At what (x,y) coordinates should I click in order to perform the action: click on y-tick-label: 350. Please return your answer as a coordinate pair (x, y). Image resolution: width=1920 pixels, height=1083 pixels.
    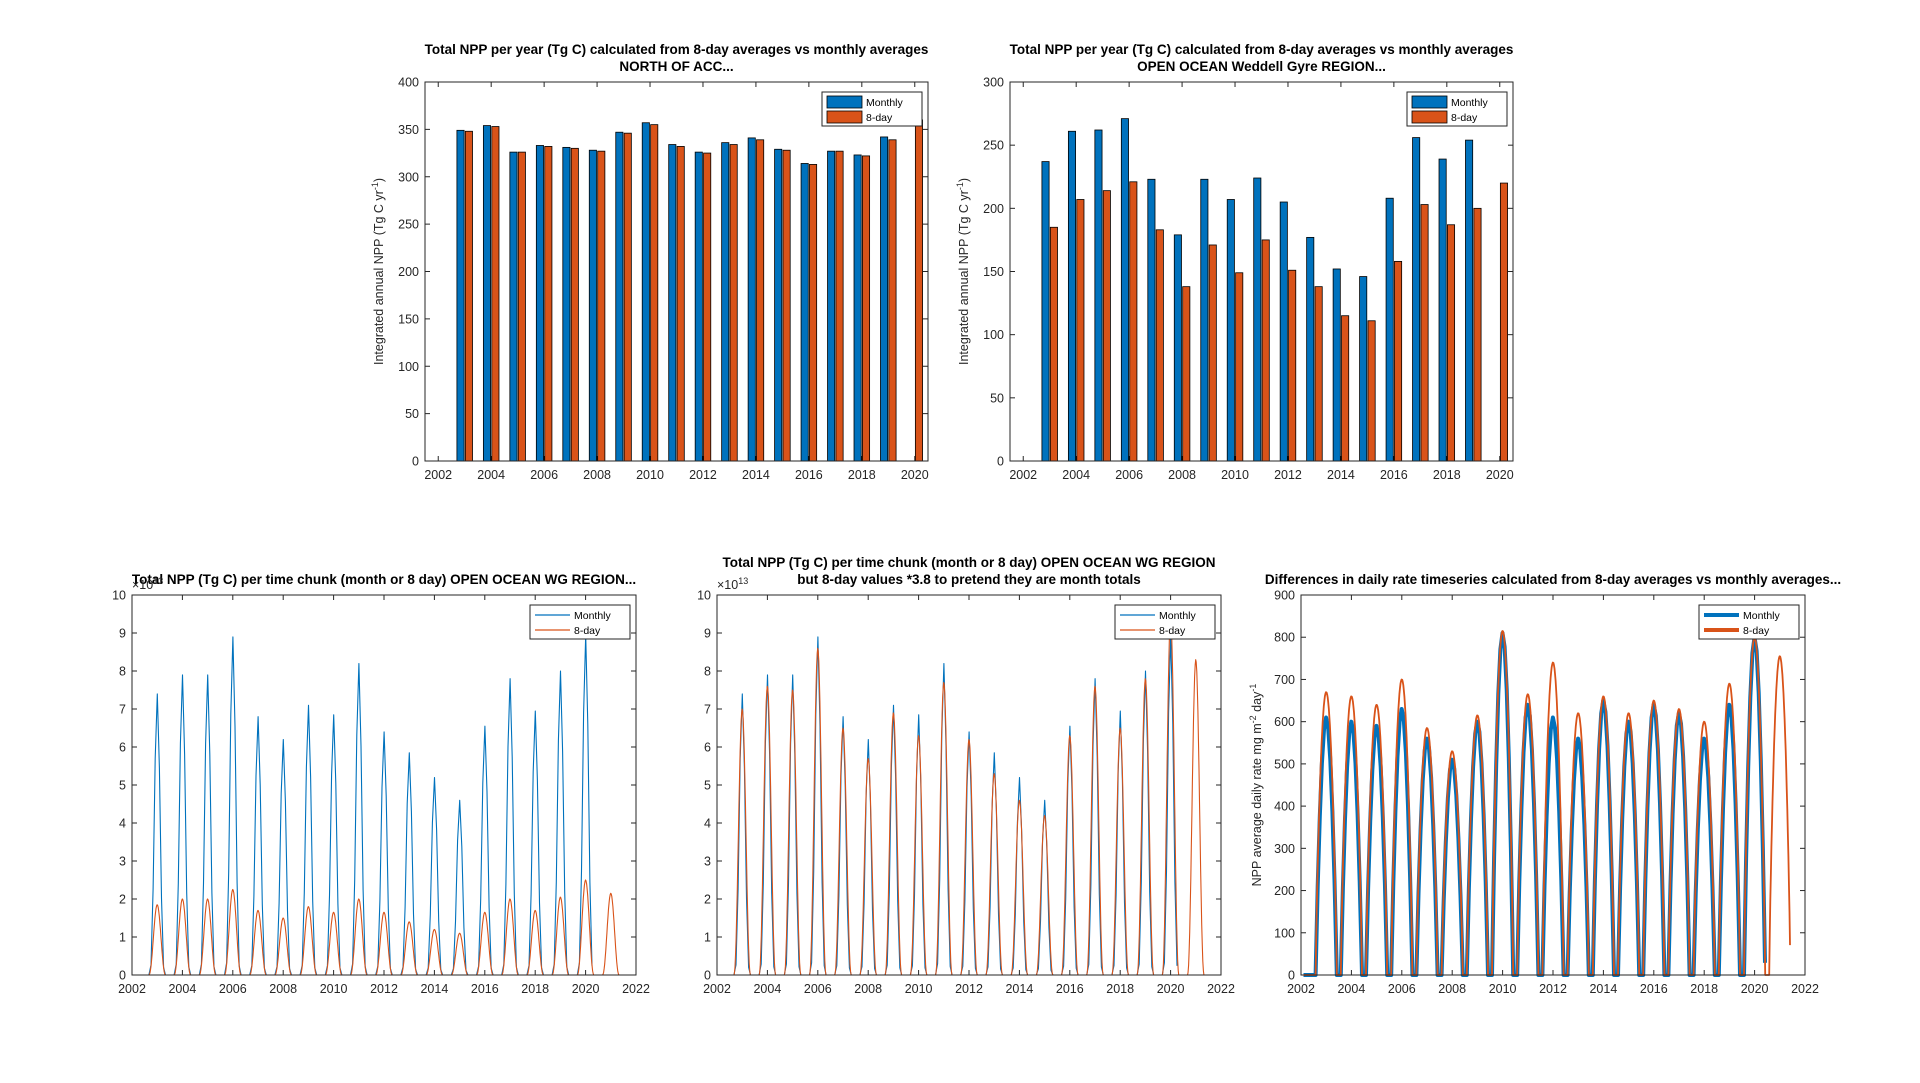
    Looking at the image, I should click on (408, 130).